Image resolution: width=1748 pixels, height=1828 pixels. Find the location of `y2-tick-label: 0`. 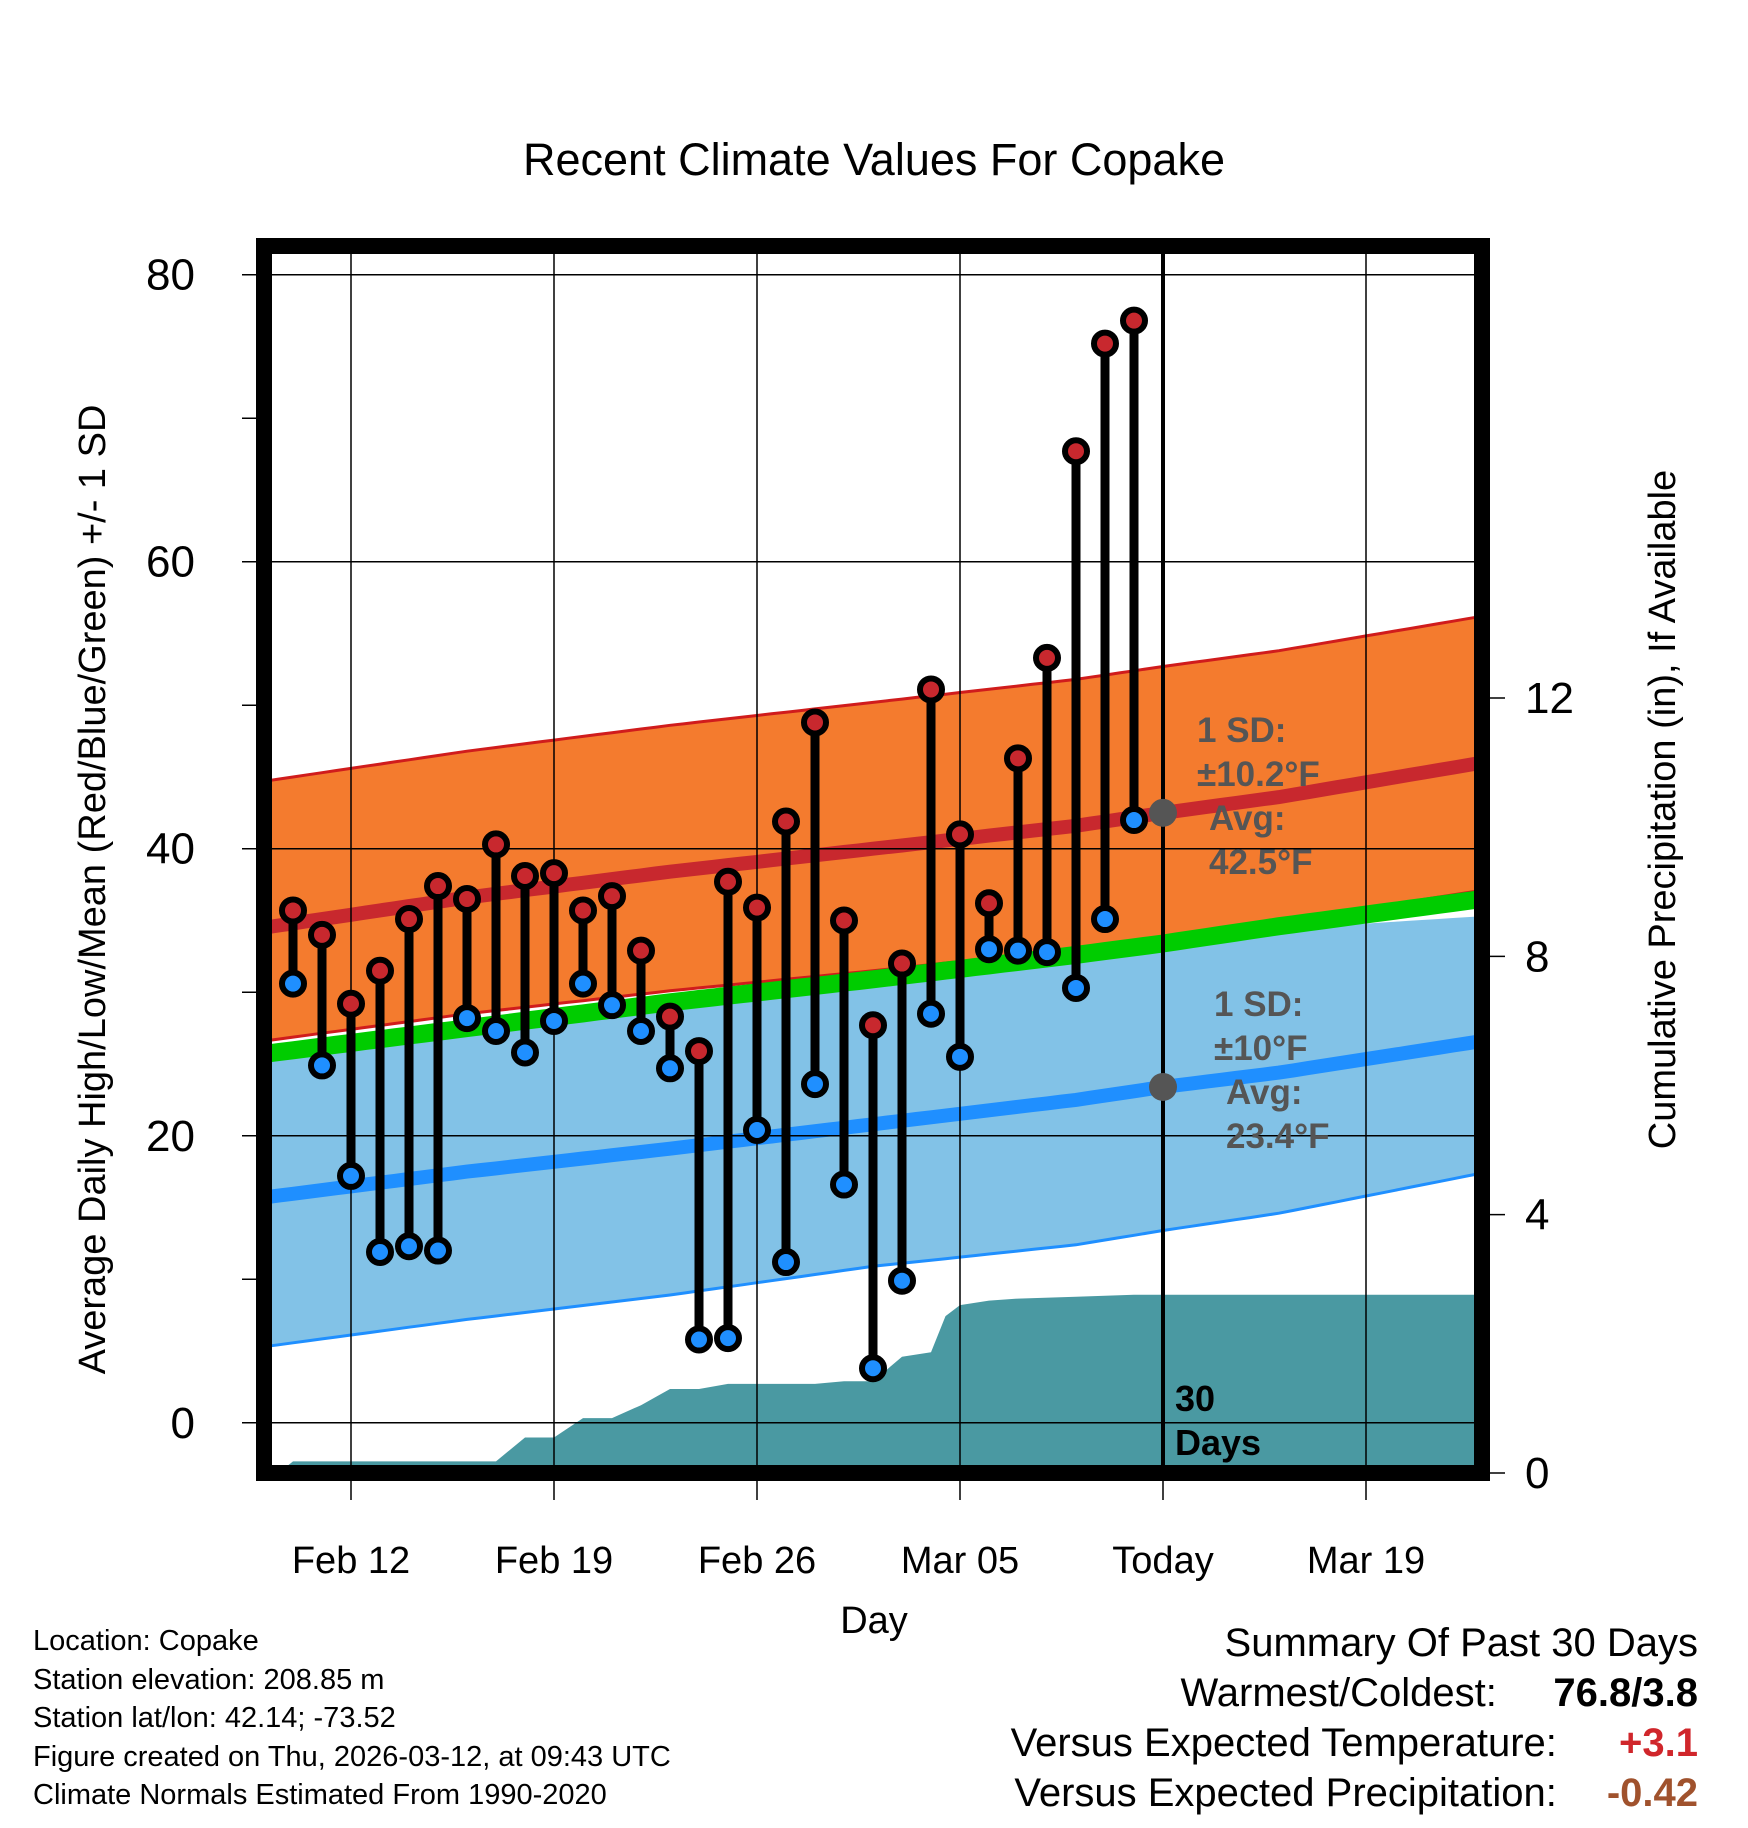

y2-tick-label: 0 is located at coordinates (1537, 1473).